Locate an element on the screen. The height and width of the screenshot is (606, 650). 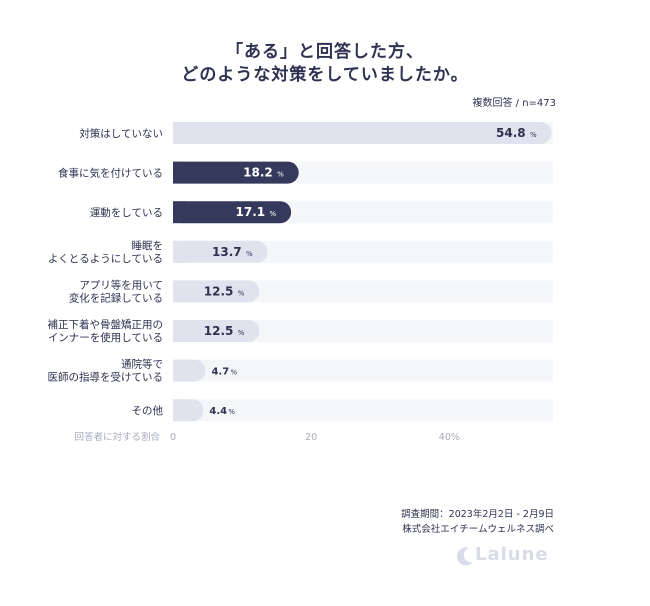
category-label: よくとるようにしている is located at coordinates (105, 259).